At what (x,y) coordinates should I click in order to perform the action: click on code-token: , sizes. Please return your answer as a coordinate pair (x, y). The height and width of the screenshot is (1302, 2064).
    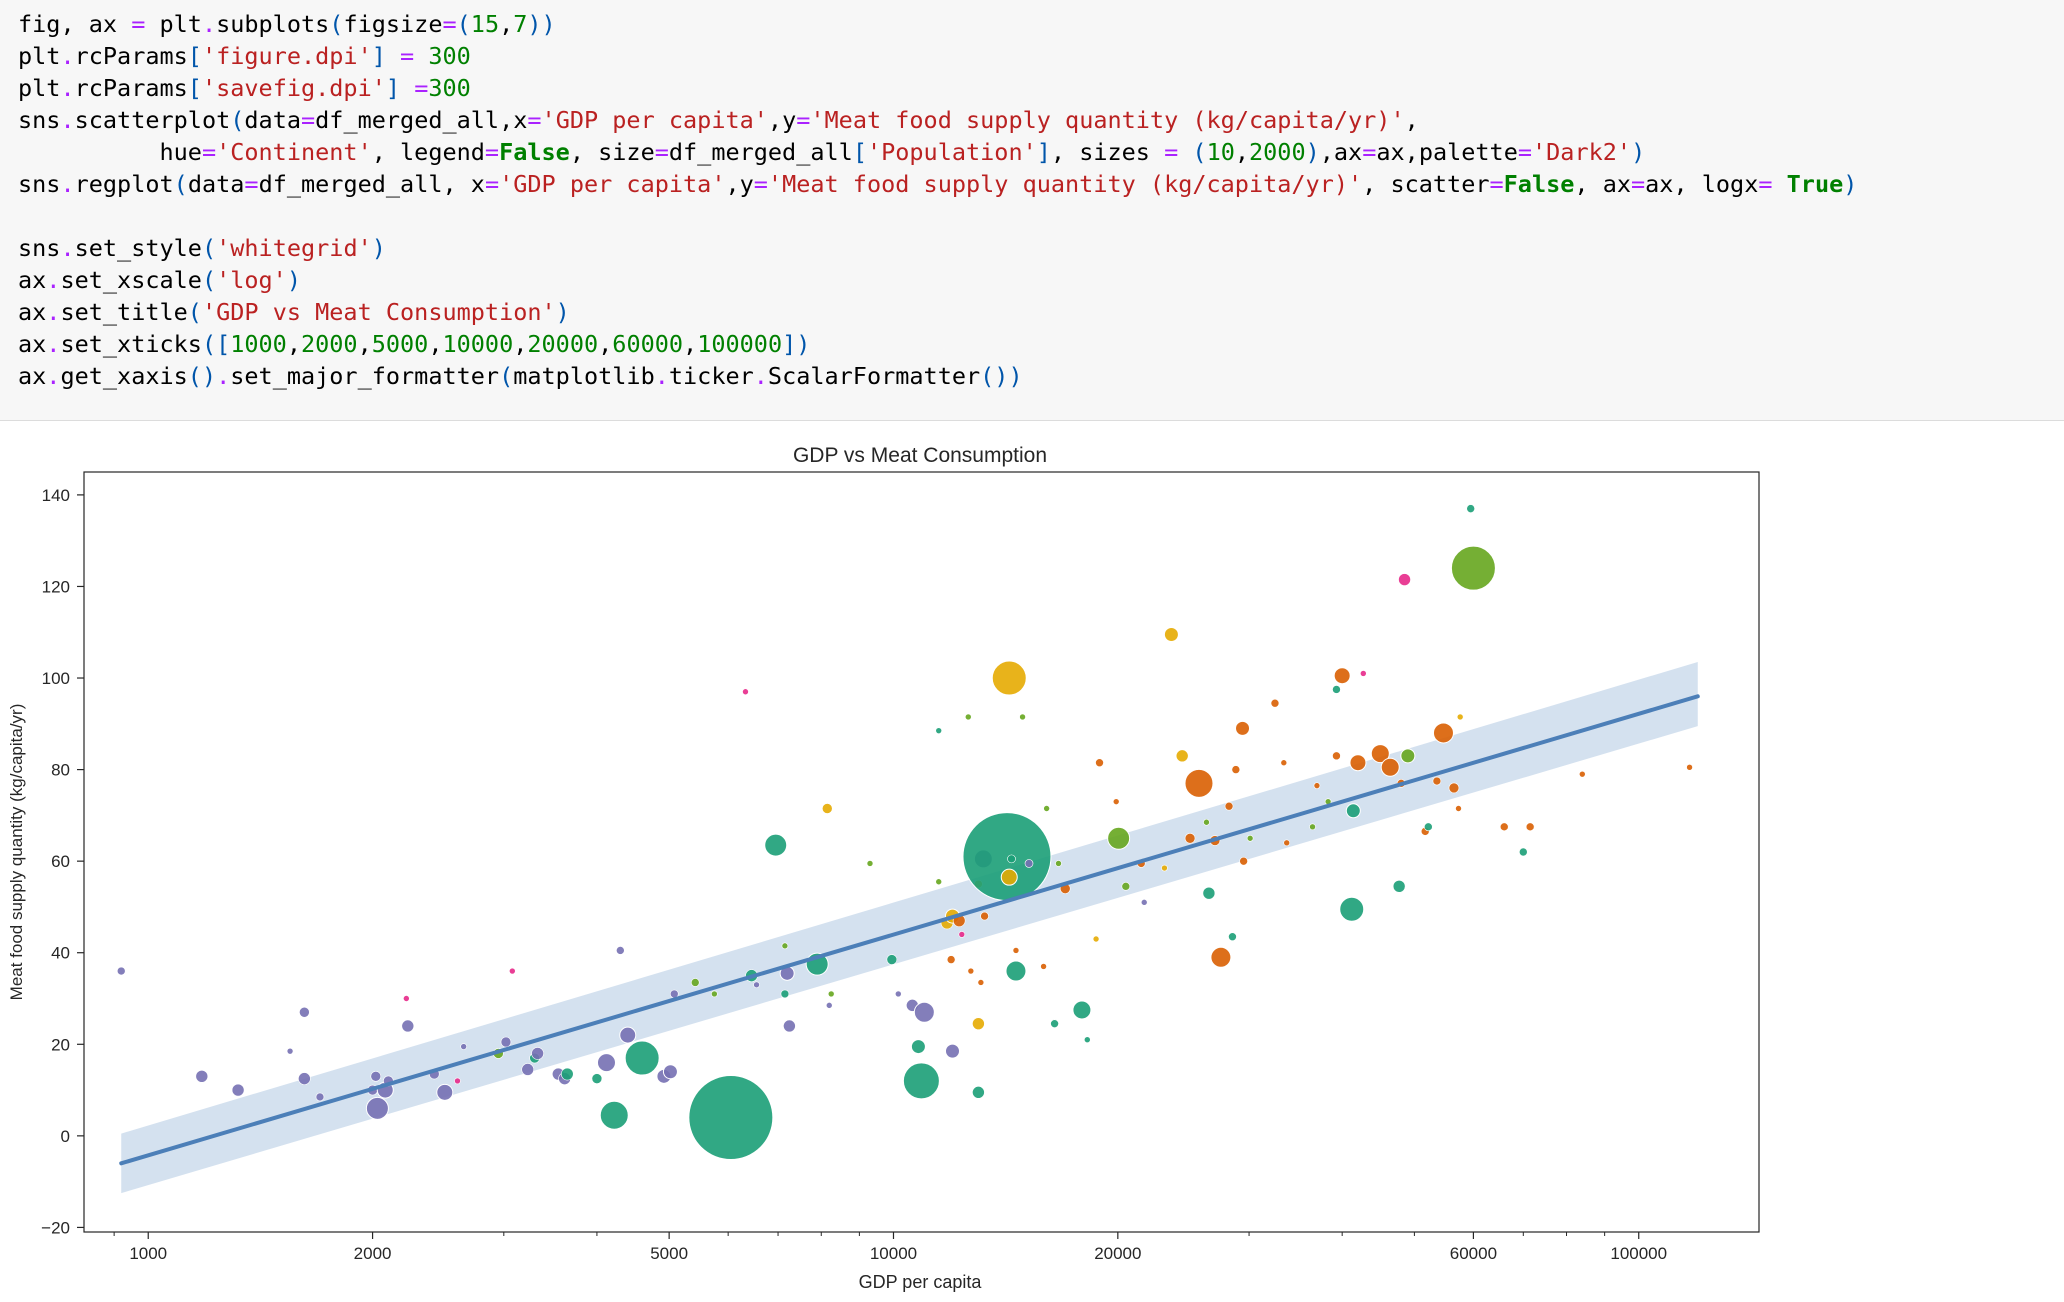
    Looking at the image, I should click on (1107, 152).